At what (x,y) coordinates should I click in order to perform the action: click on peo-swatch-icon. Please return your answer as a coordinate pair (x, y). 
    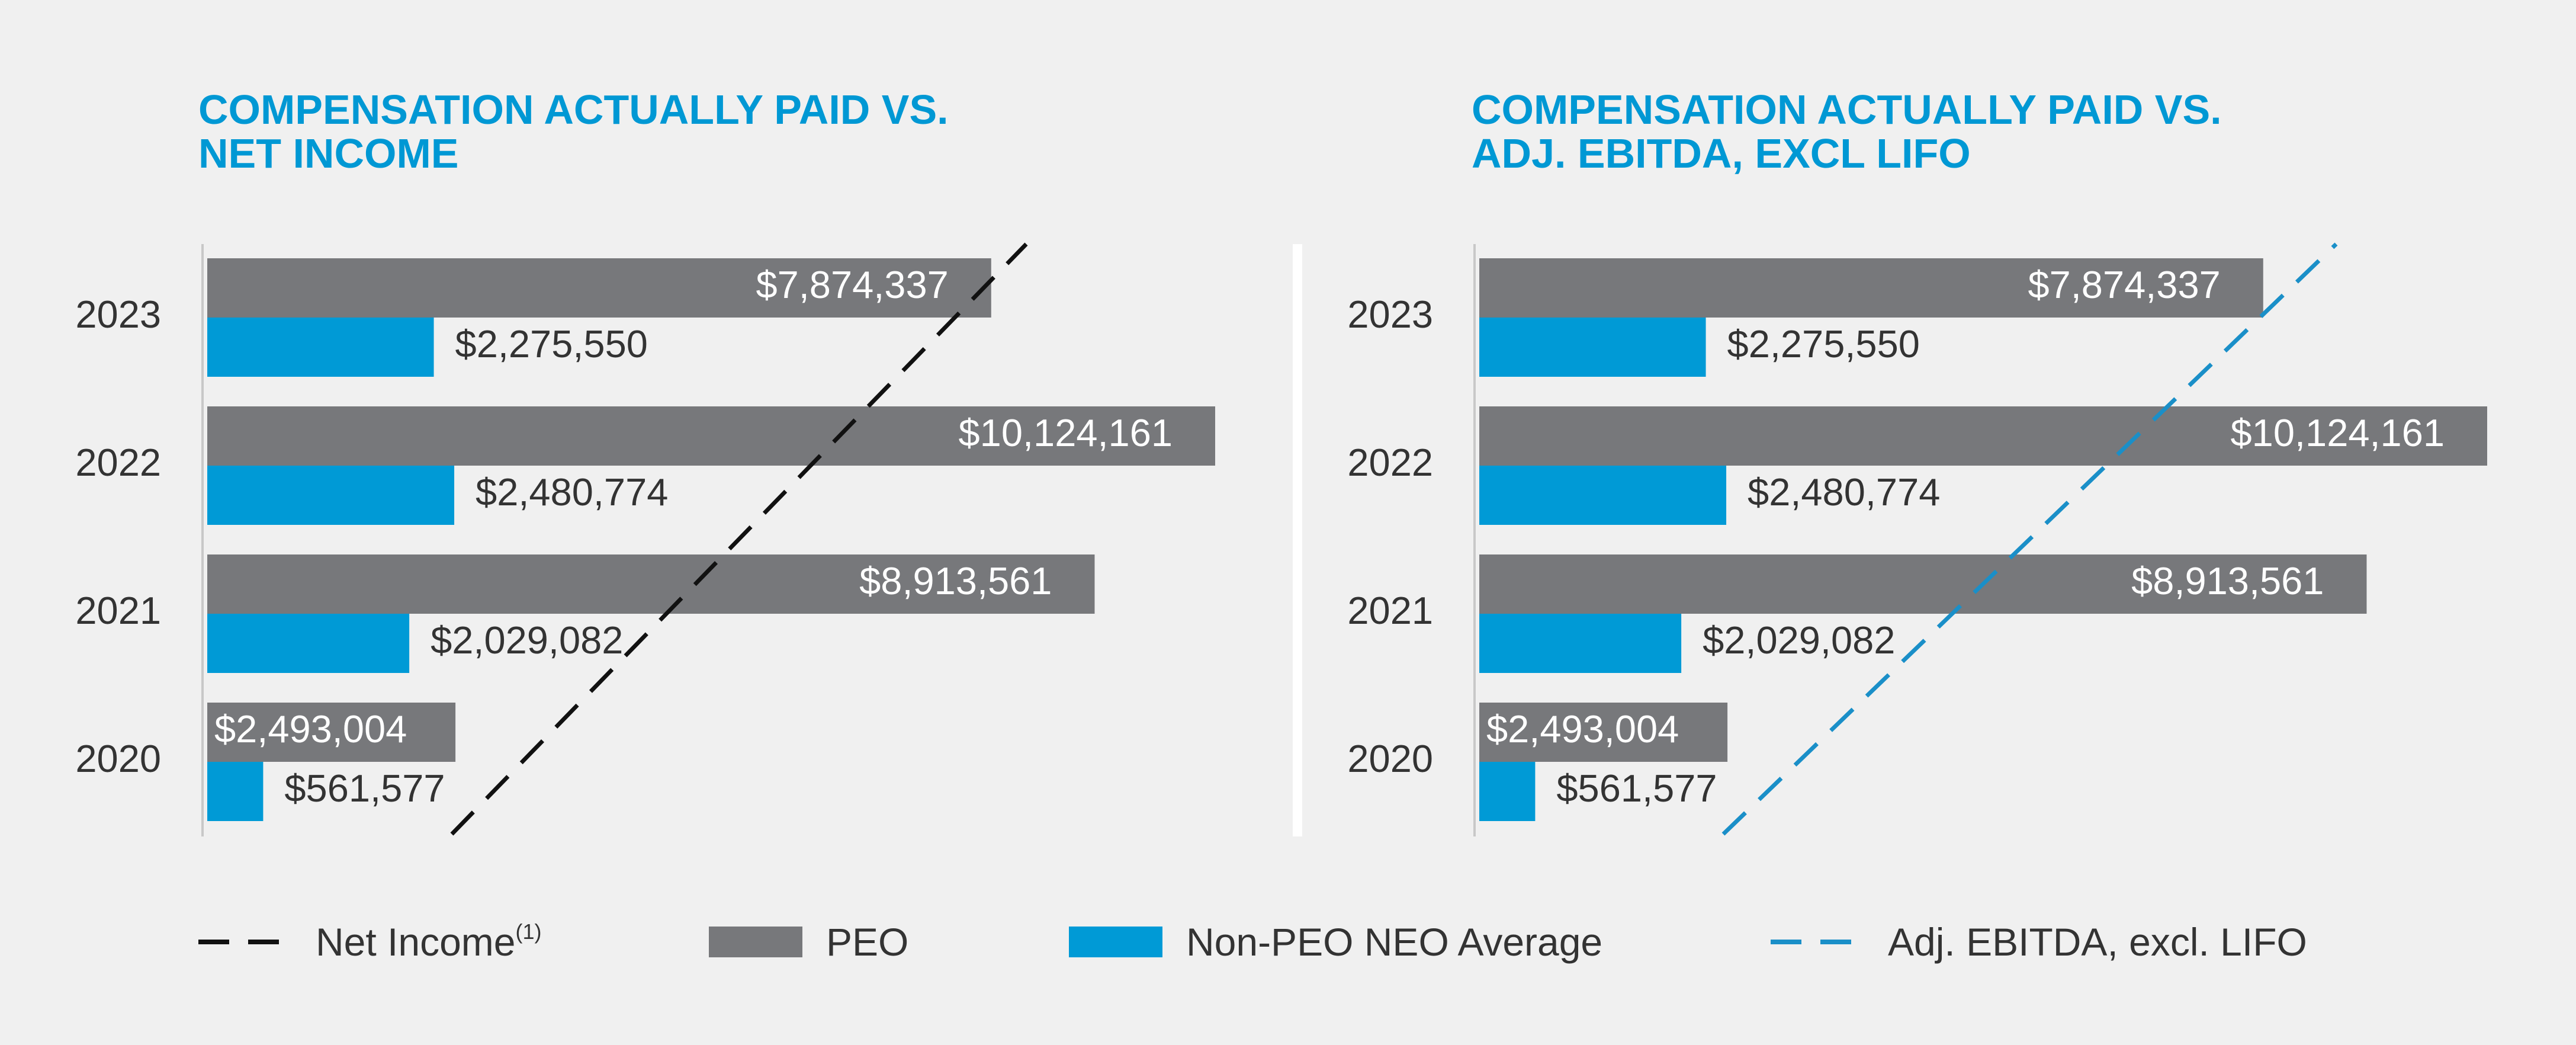
    Looking at the image, I should click on (755, 942).